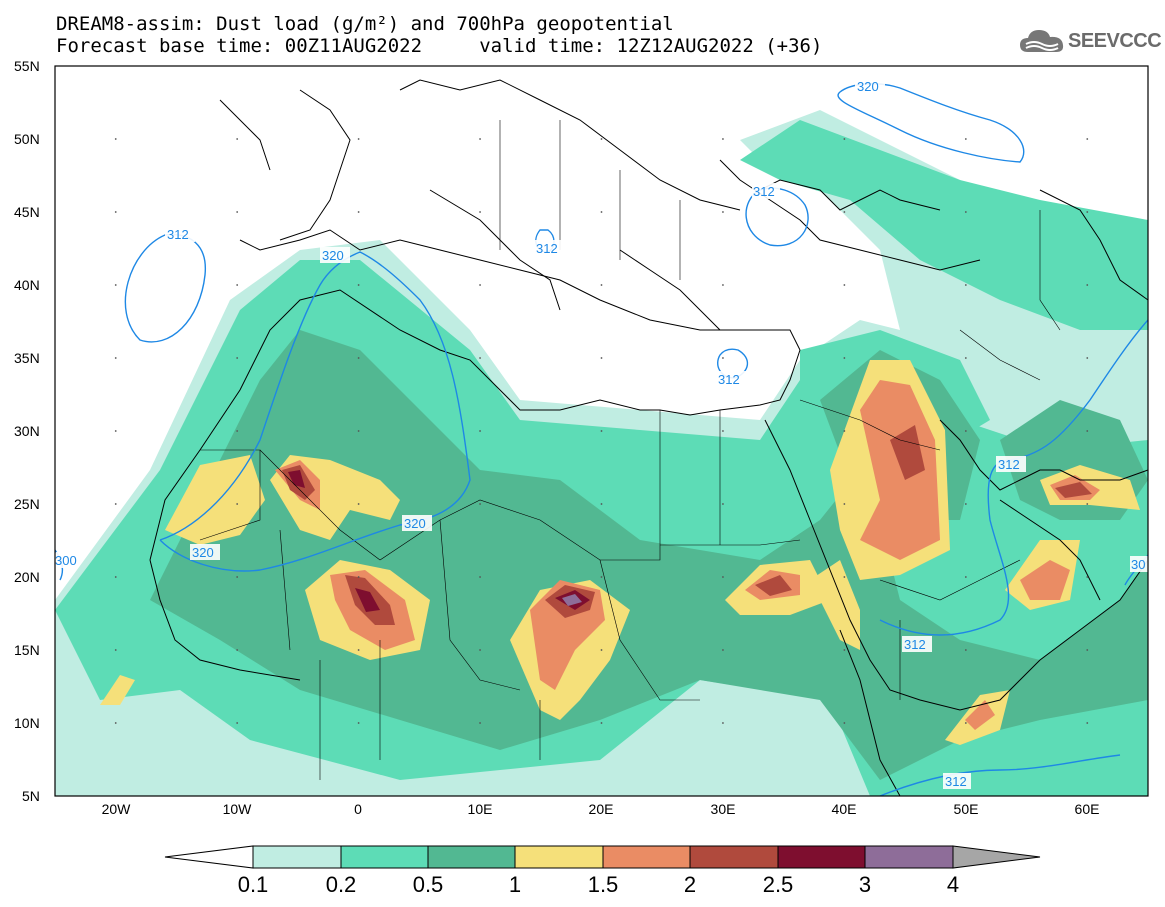 The width and height of the screenshot is (1165, 907). What do you see at coordinates (515, 884) in the screenshot?
I see `colorbar-label: 1` at bounding box center [515, 884].